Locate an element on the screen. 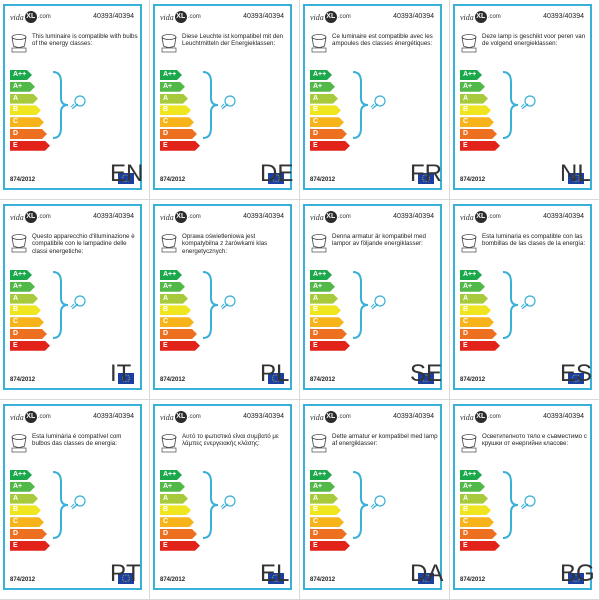 The image size is (600, 600). language-code: ES is located at coordinates (576, 373).